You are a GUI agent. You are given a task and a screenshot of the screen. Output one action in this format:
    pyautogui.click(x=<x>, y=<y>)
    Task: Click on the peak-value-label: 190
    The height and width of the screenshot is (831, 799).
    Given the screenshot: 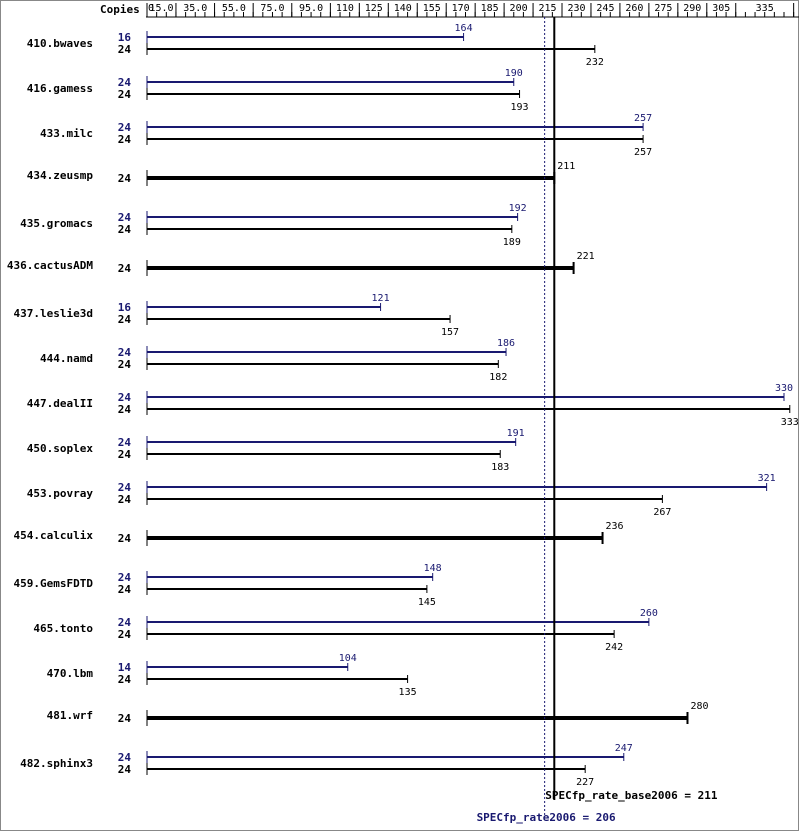 What is the action you would take?
    pyautogui.click(x=514, y=73)
    